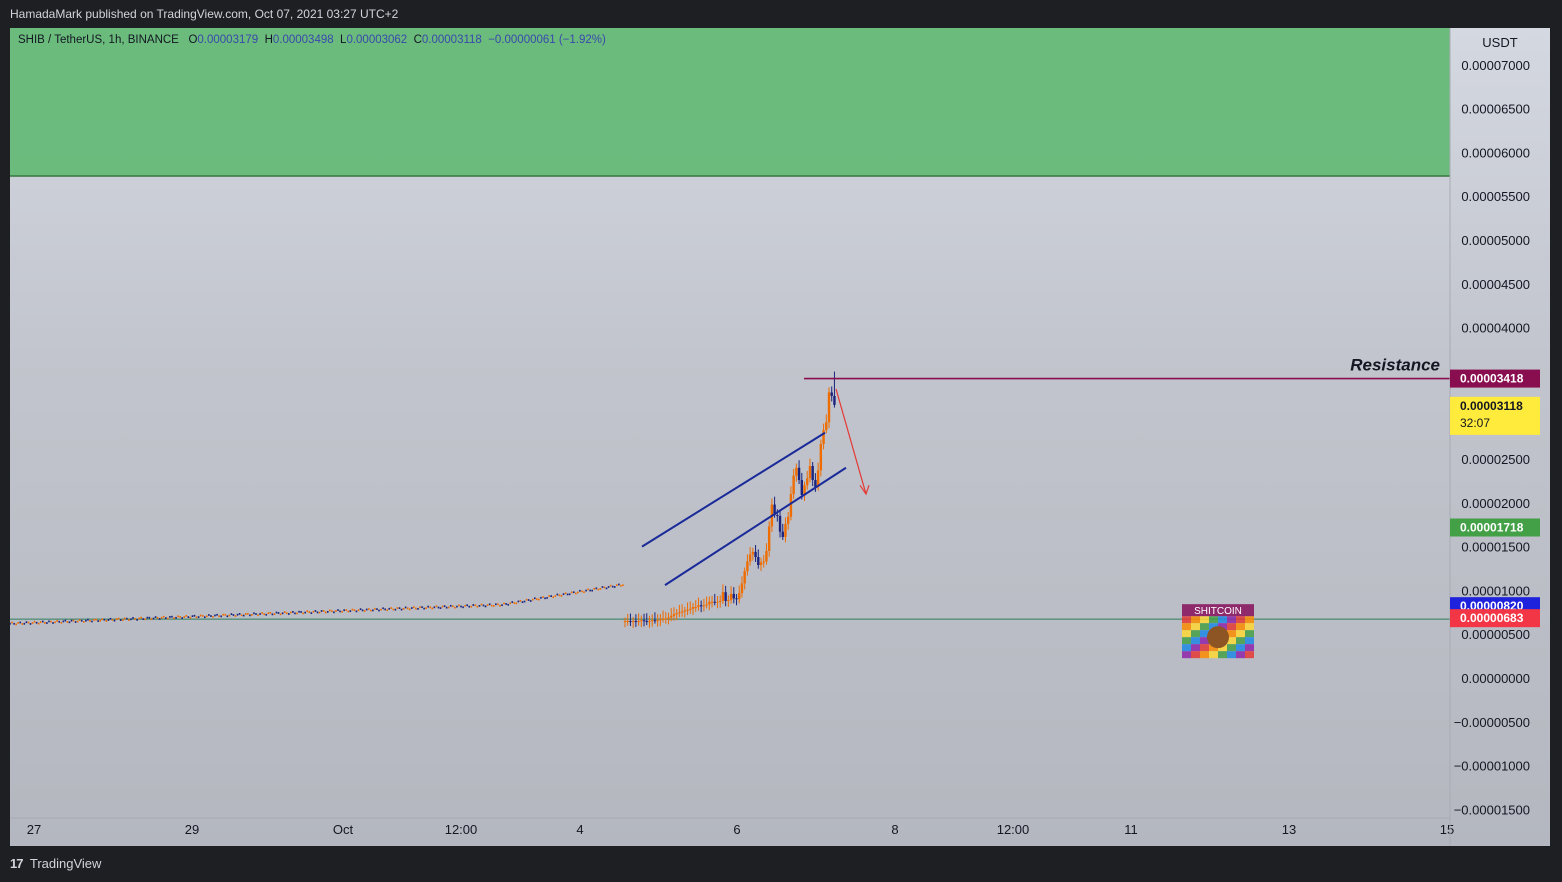 This screenshot has height=882, width=1562. What do you see at coordinates (1499, 42) in the screenshot?
I see `currency-label: USDT` at bounding box center [1499, 42].